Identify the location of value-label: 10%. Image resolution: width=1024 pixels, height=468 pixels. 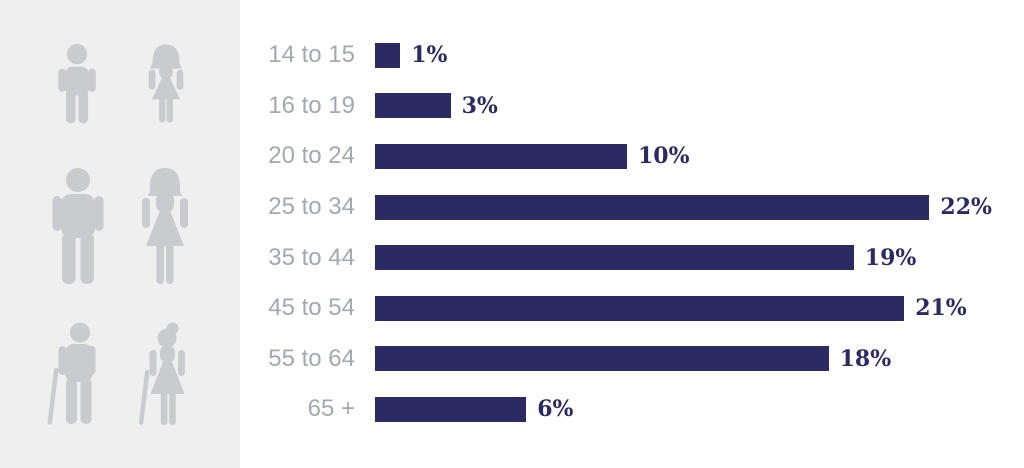
(664, 156).